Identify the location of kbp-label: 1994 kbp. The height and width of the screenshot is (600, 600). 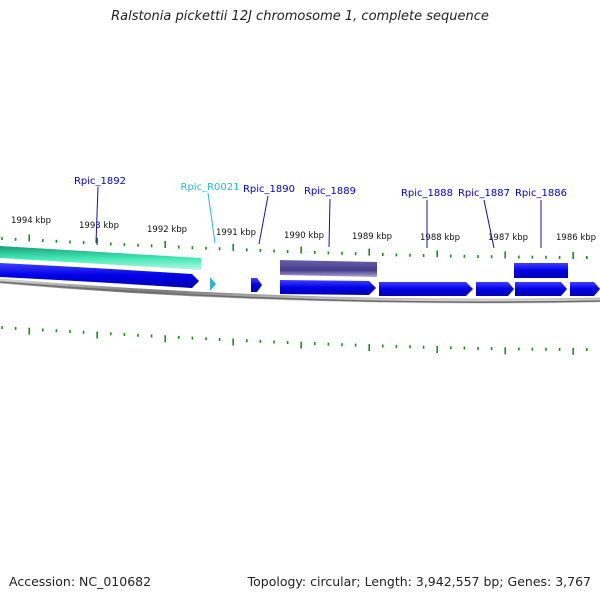
(31, 221).